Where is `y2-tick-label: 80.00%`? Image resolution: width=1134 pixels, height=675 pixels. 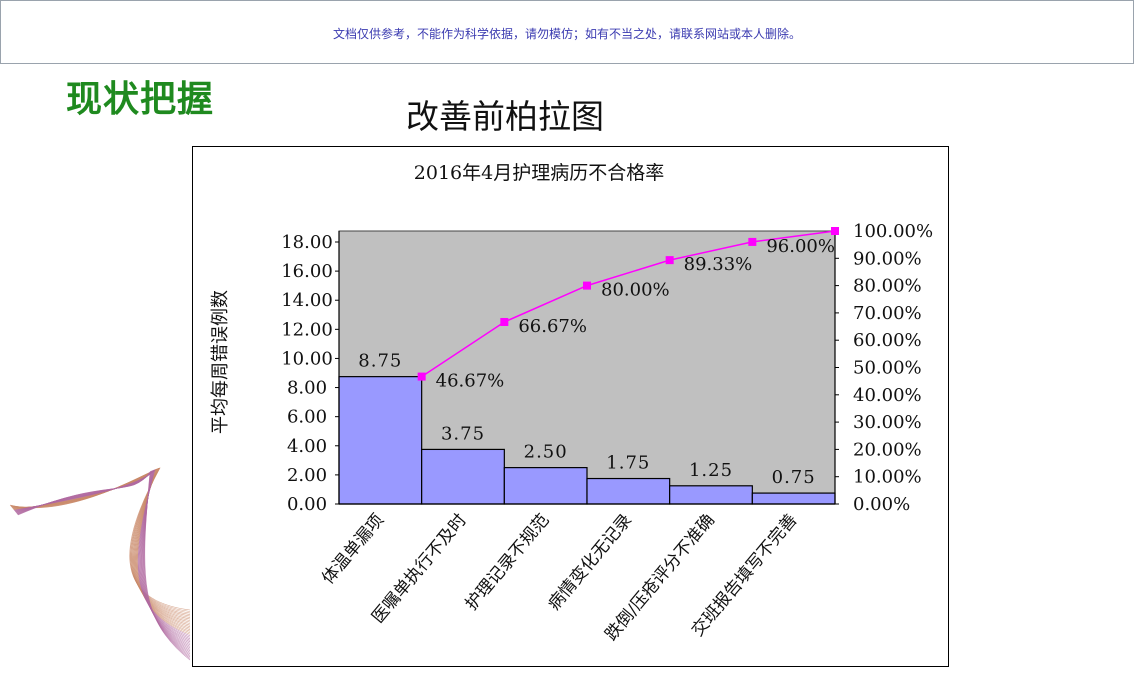
y2-tick-label: 80.00% is located at coordinates (887, 286).